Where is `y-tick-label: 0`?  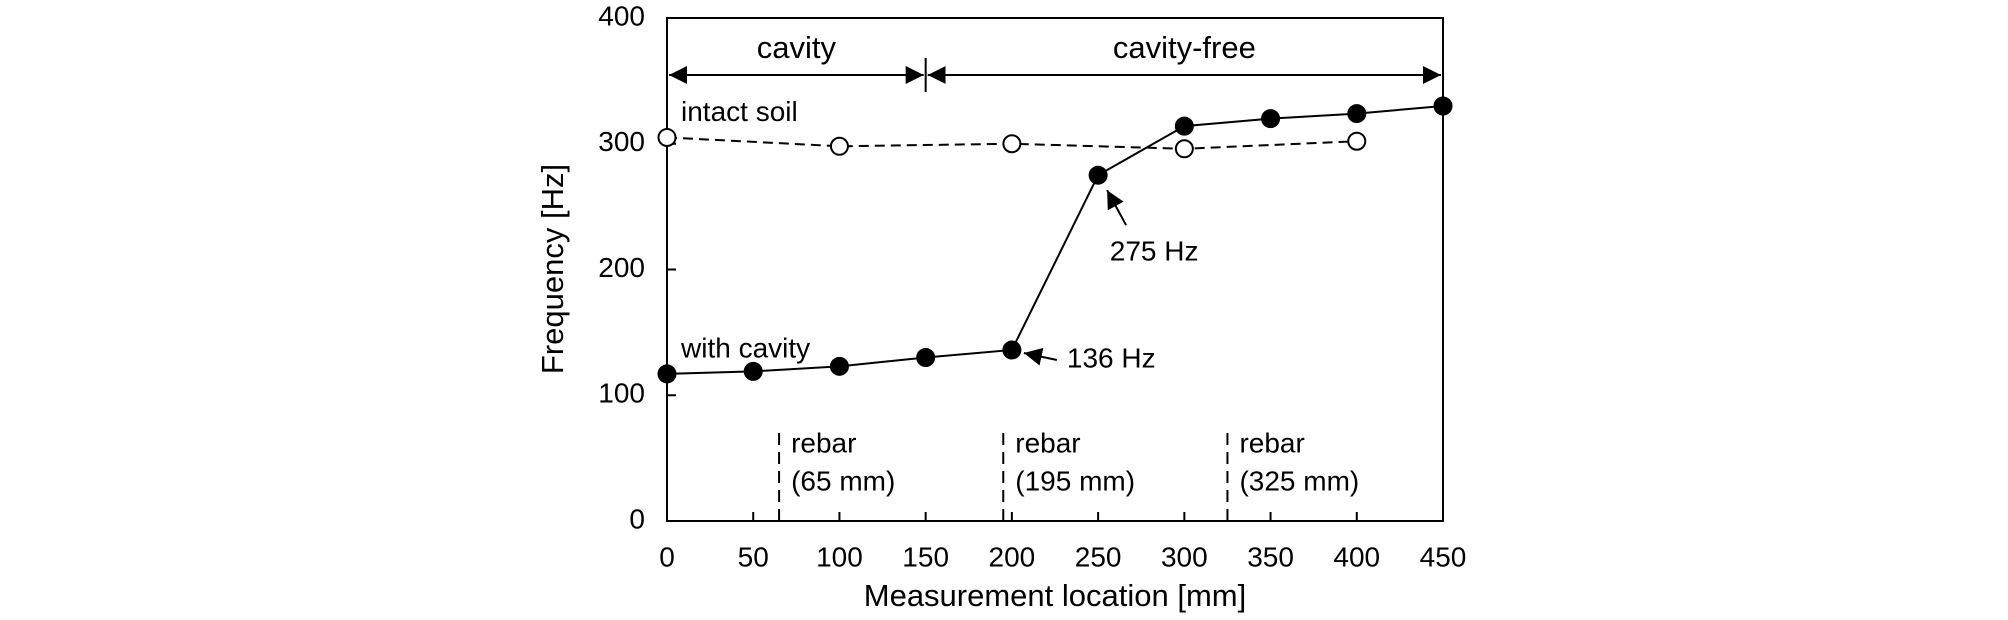
y-tick-label: 0 is located at coordinates (637, 518).